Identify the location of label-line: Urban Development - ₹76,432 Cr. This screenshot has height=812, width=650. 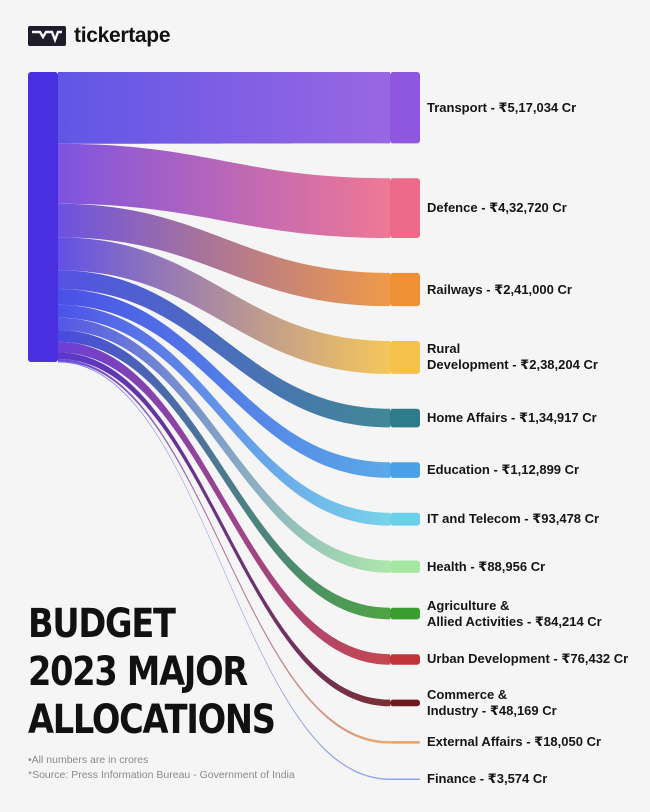
(528, 659).